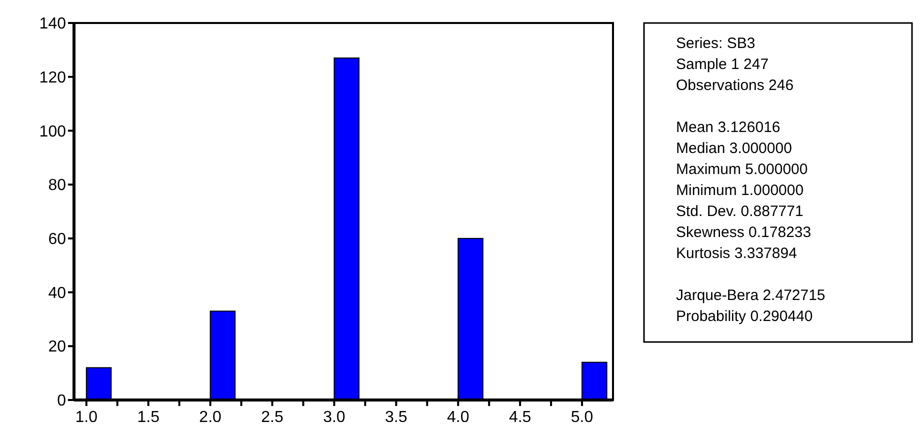  Describe the element at coordinates (742, 169) in the screenshot. I see `text: Maximum 5.000000` at that location.